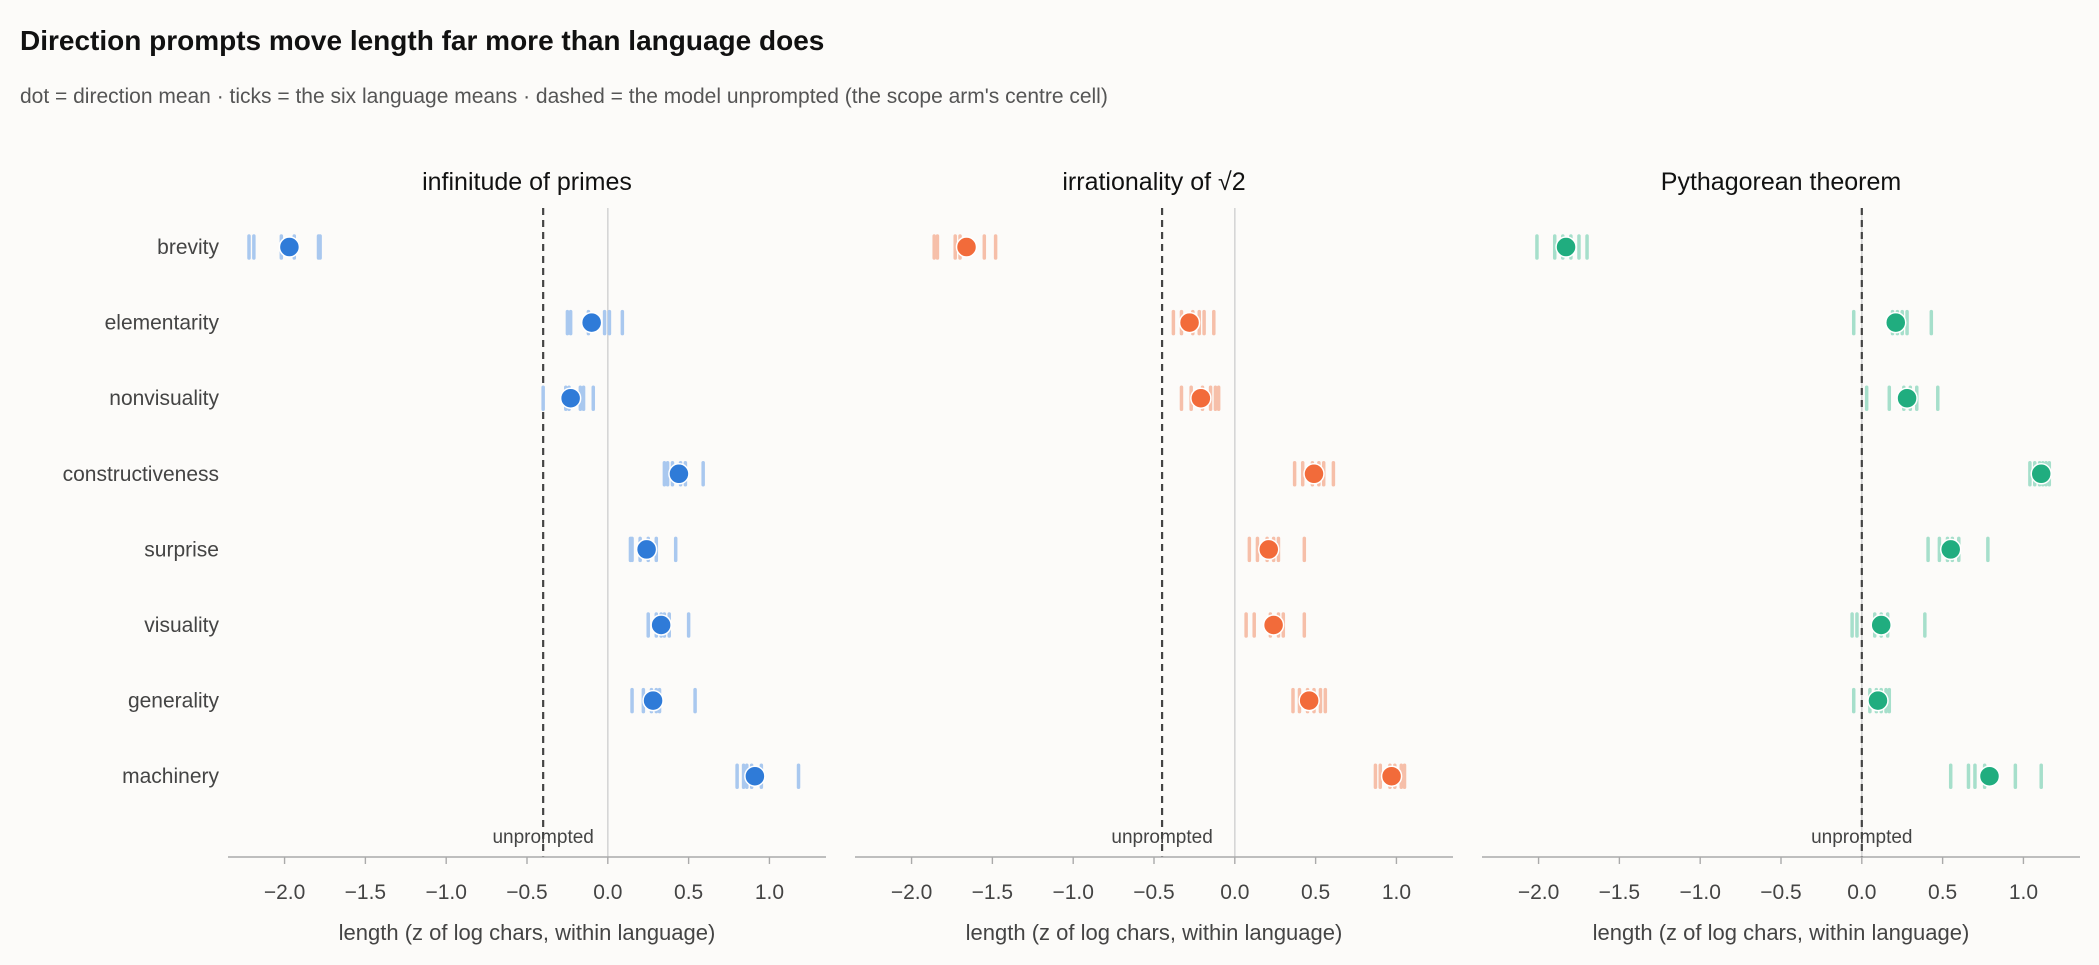 The height and width of the screenshot is (965, 2099). What do you see at coordinates (170, 776) in the screenshot?
I see `category-label-machinery: machinery` at bounding box center [170, 776].